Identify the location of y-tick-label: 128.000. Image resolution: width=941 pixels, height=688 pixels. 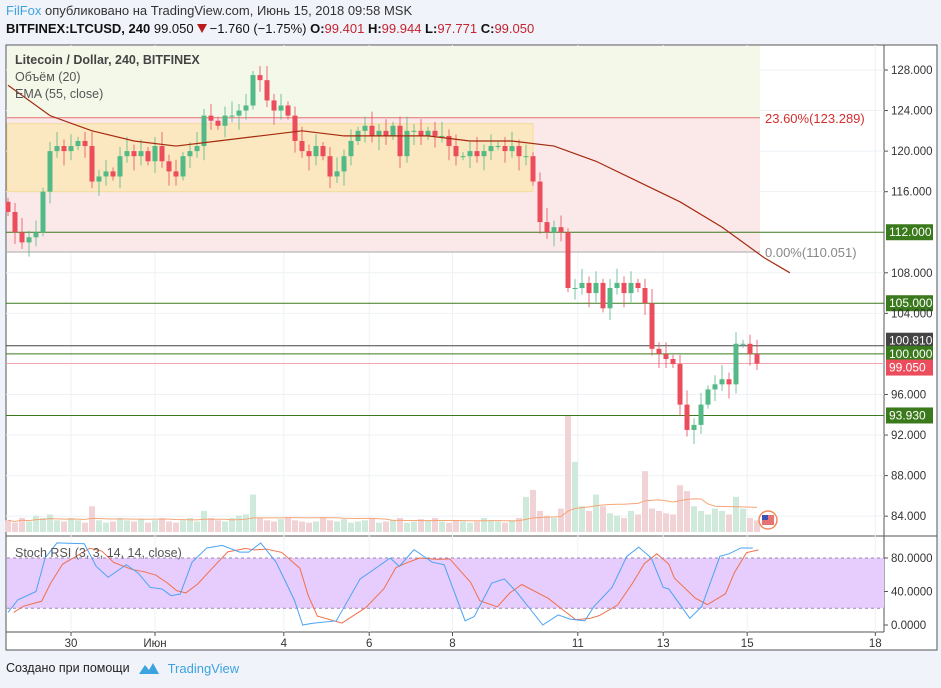
(912, 71).